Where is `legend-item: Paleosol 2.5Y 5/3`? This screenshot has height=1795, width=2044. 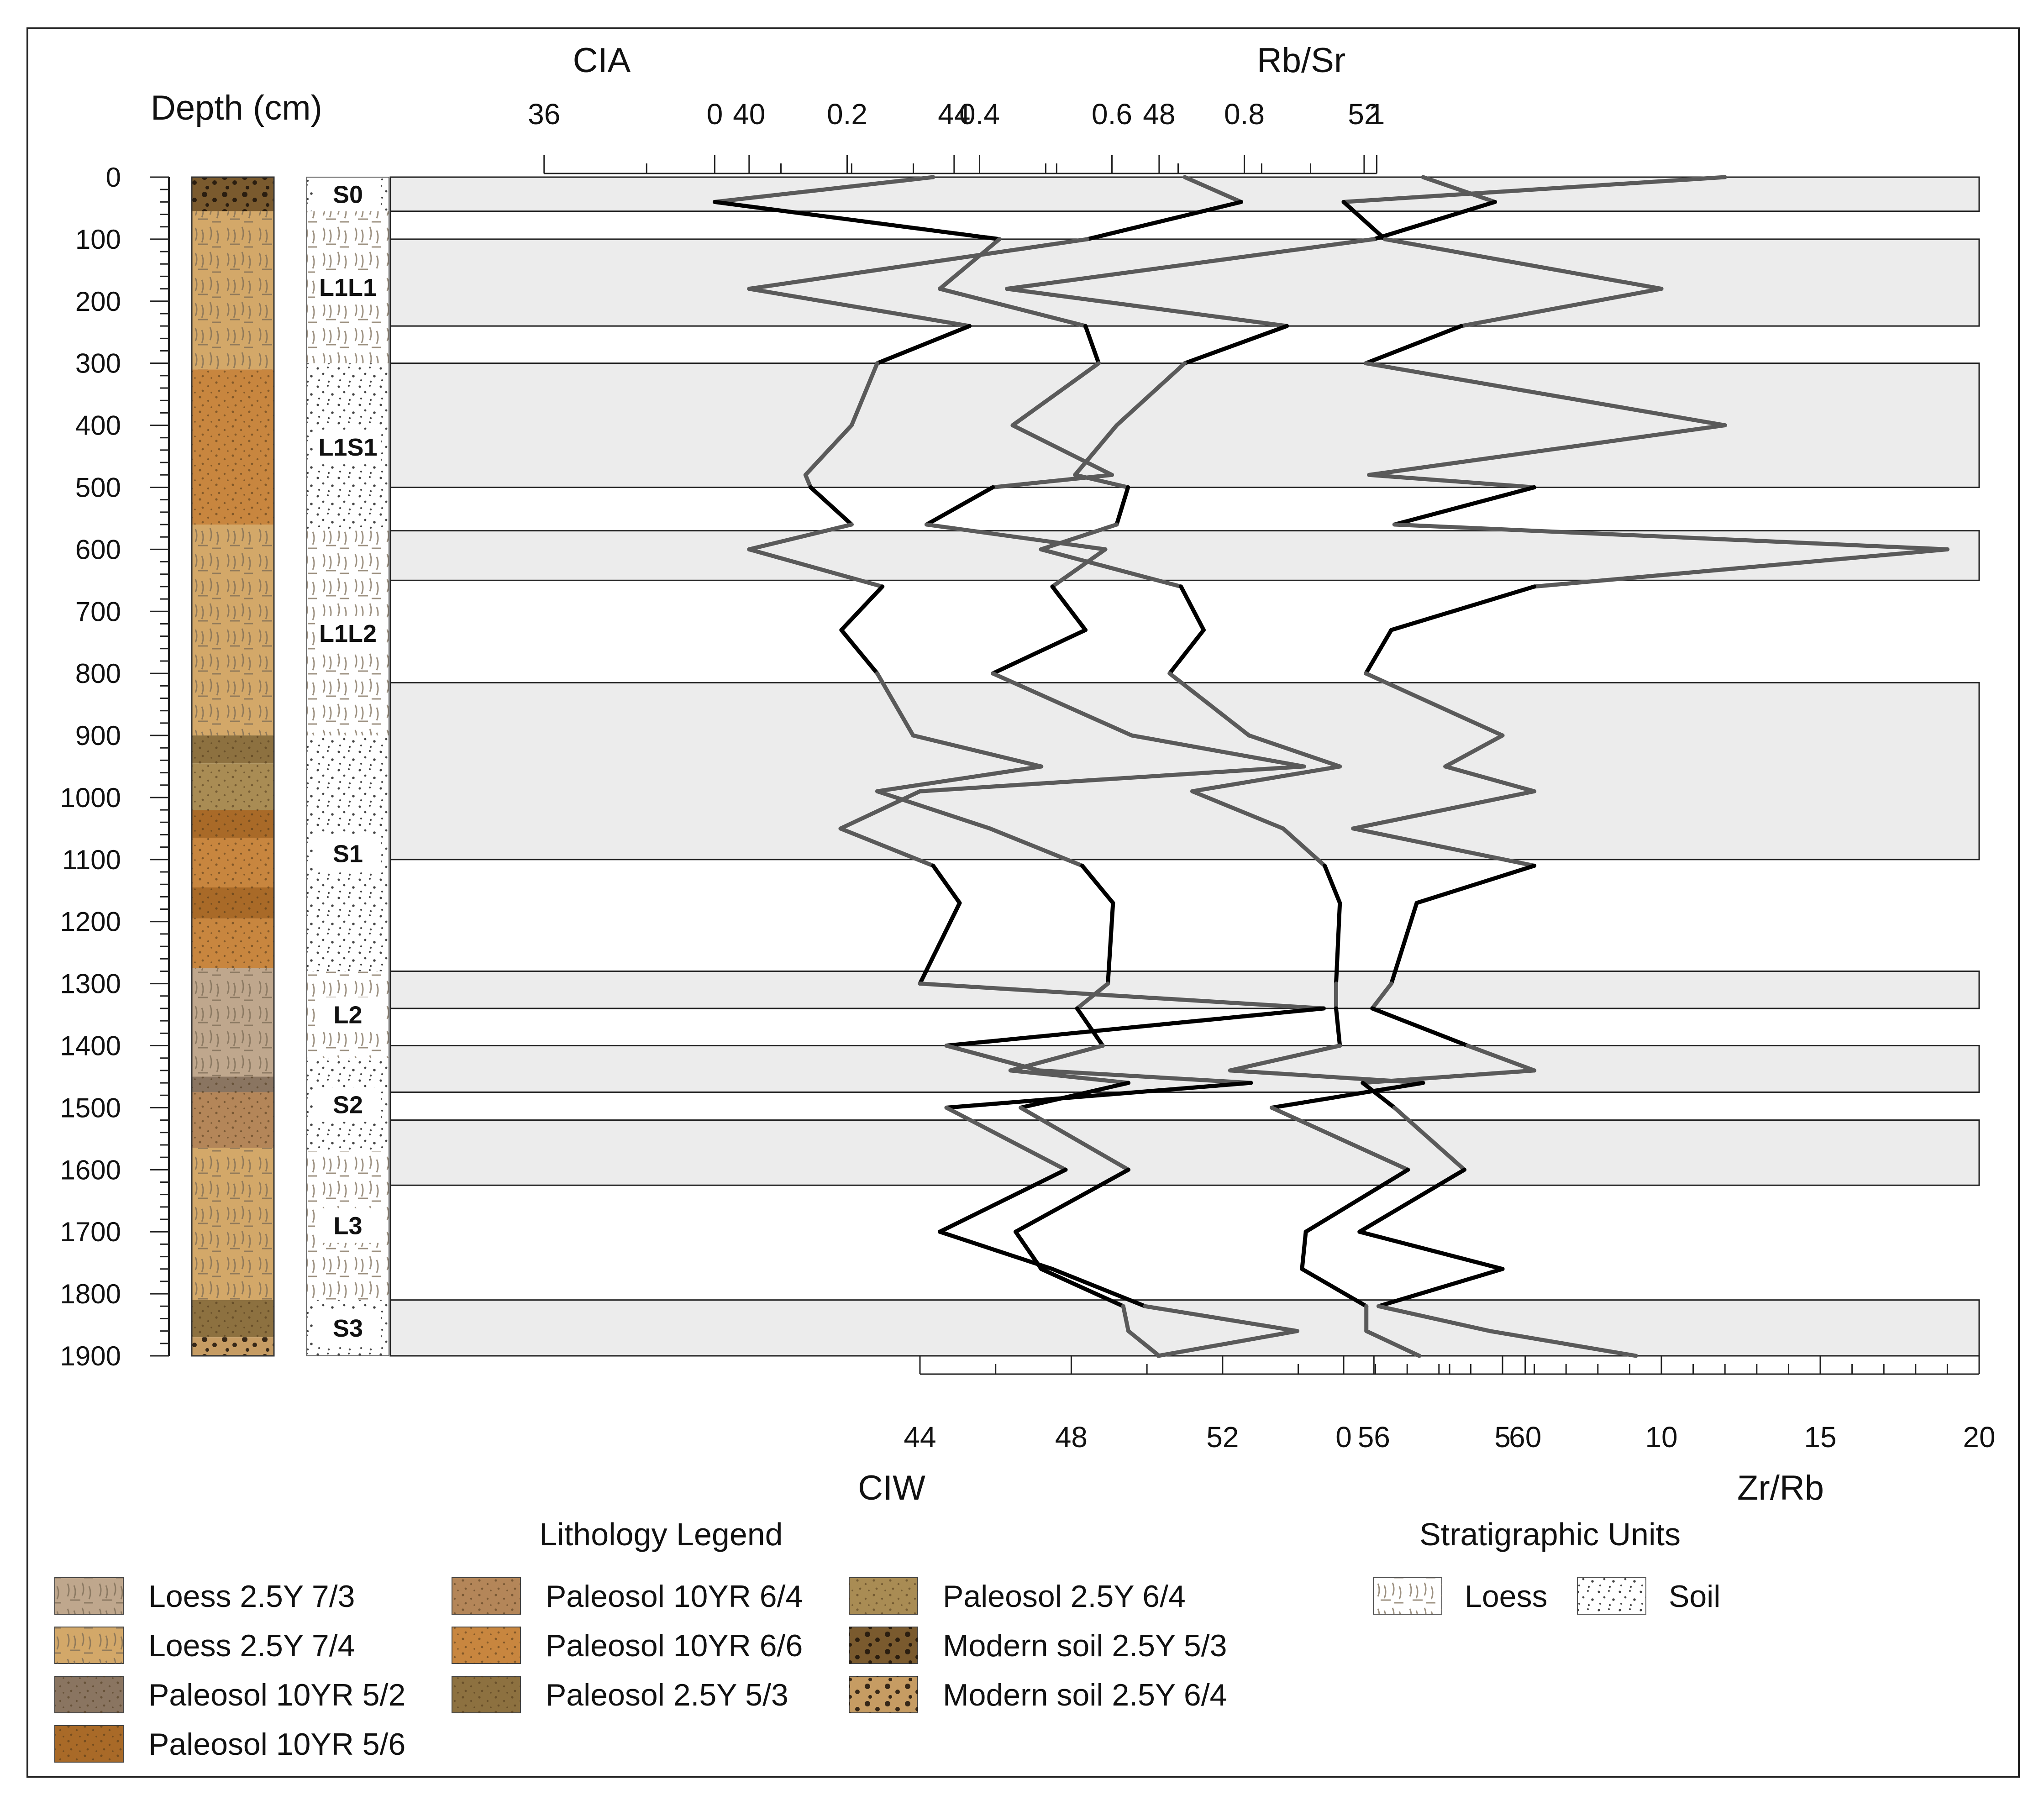
legend-item: Paleosol 2.5Y 5/3 is located at coordinates (620, 1695).